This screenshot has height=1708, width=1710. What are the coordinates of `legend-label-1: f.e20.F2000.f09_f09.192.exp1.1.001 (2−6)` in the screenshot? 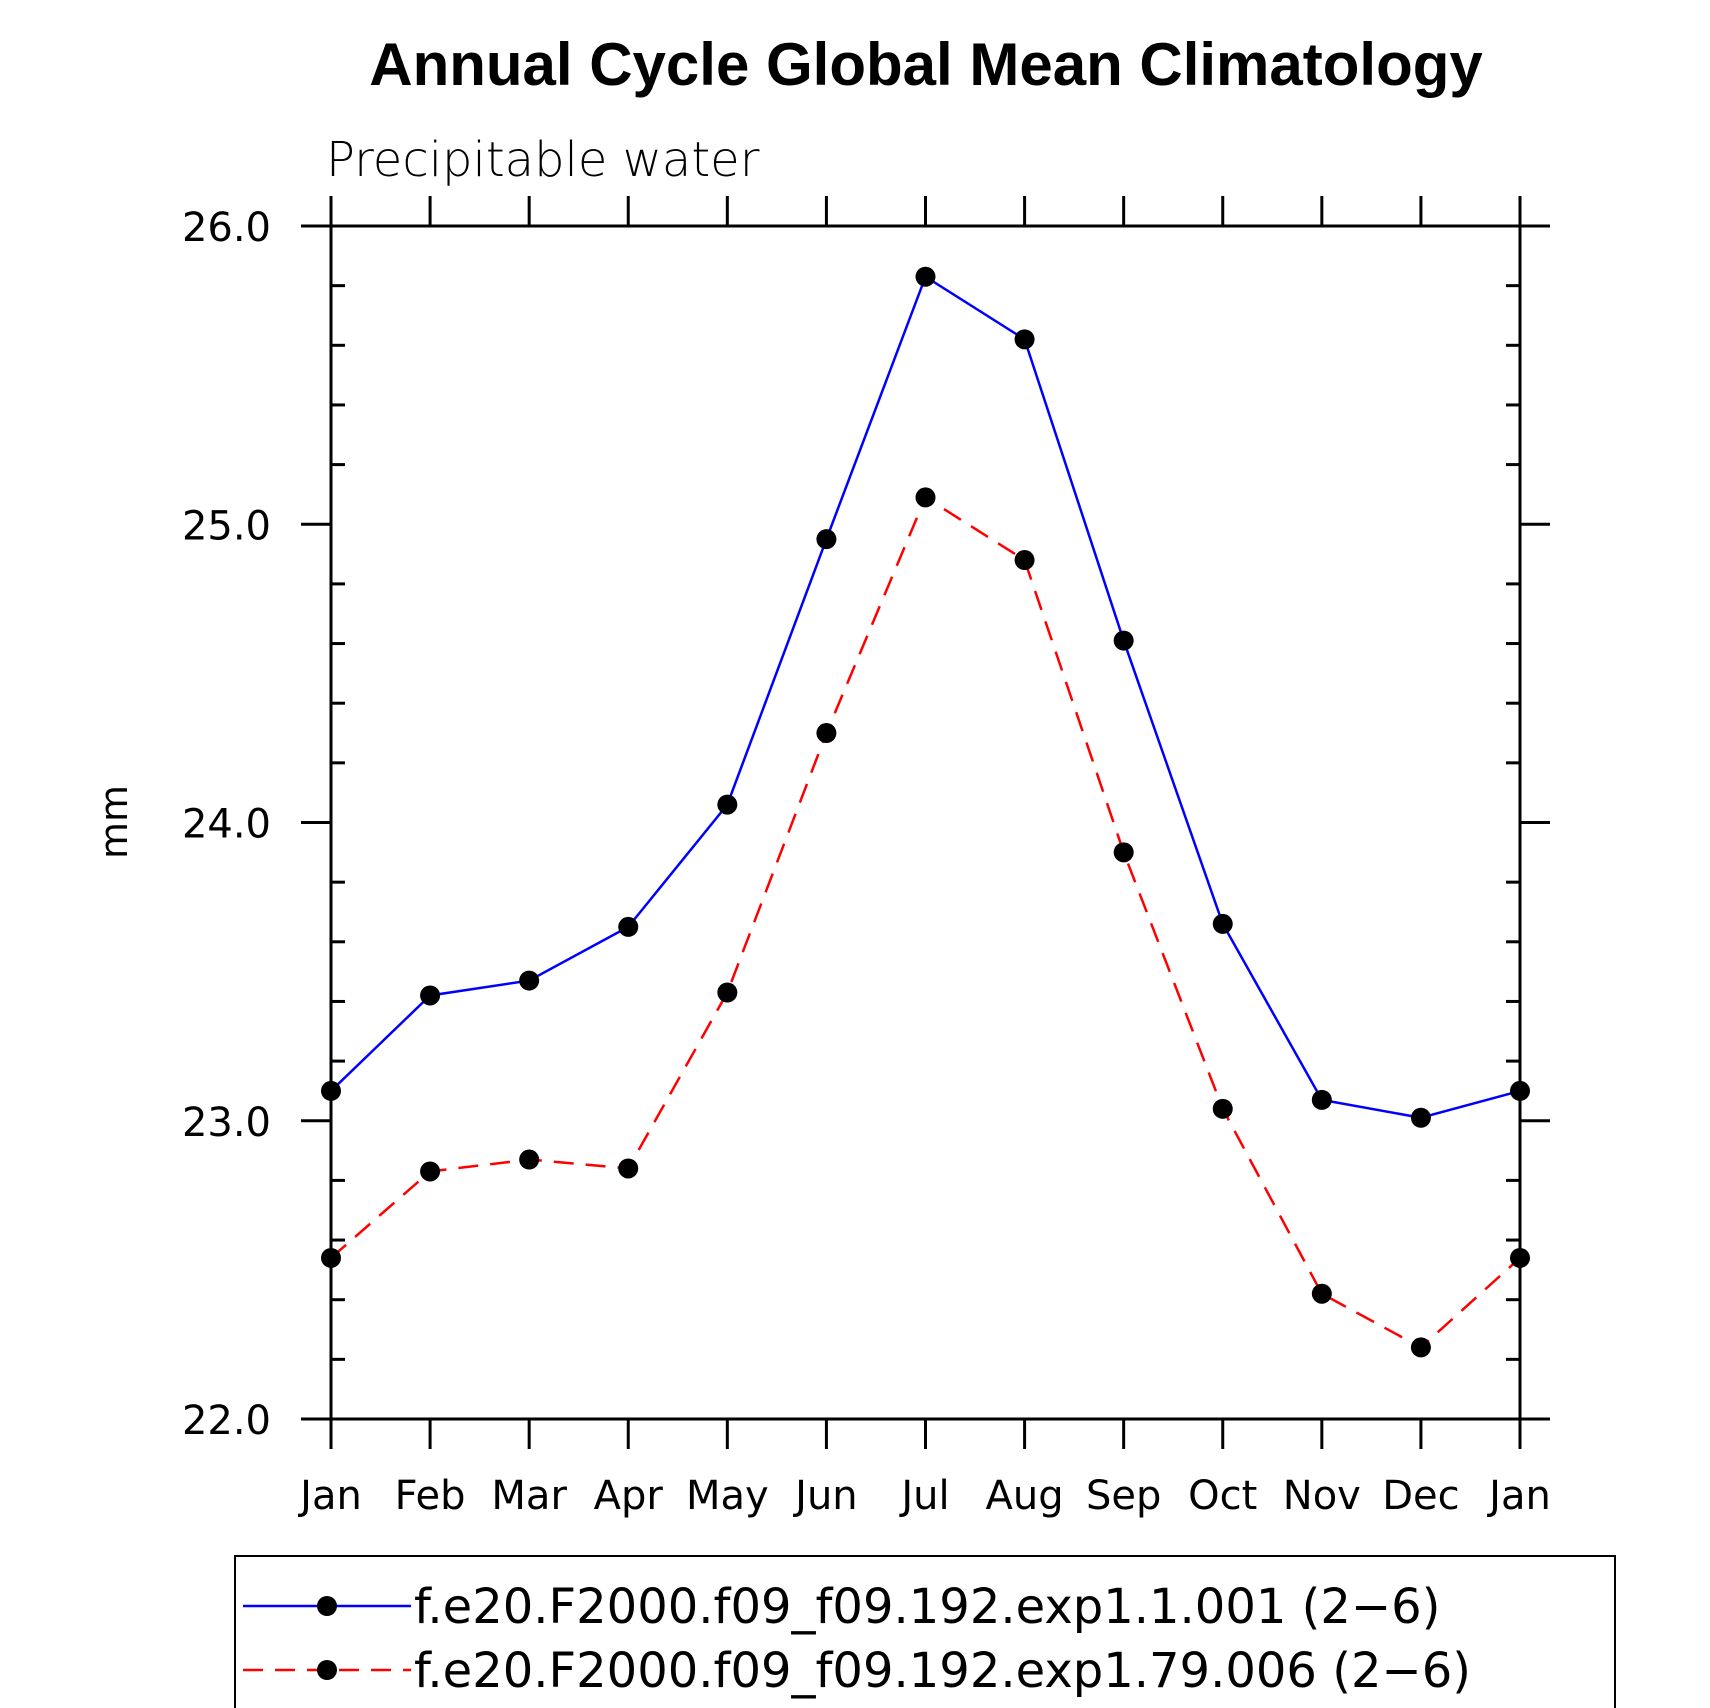 It's located at (927, 1607).